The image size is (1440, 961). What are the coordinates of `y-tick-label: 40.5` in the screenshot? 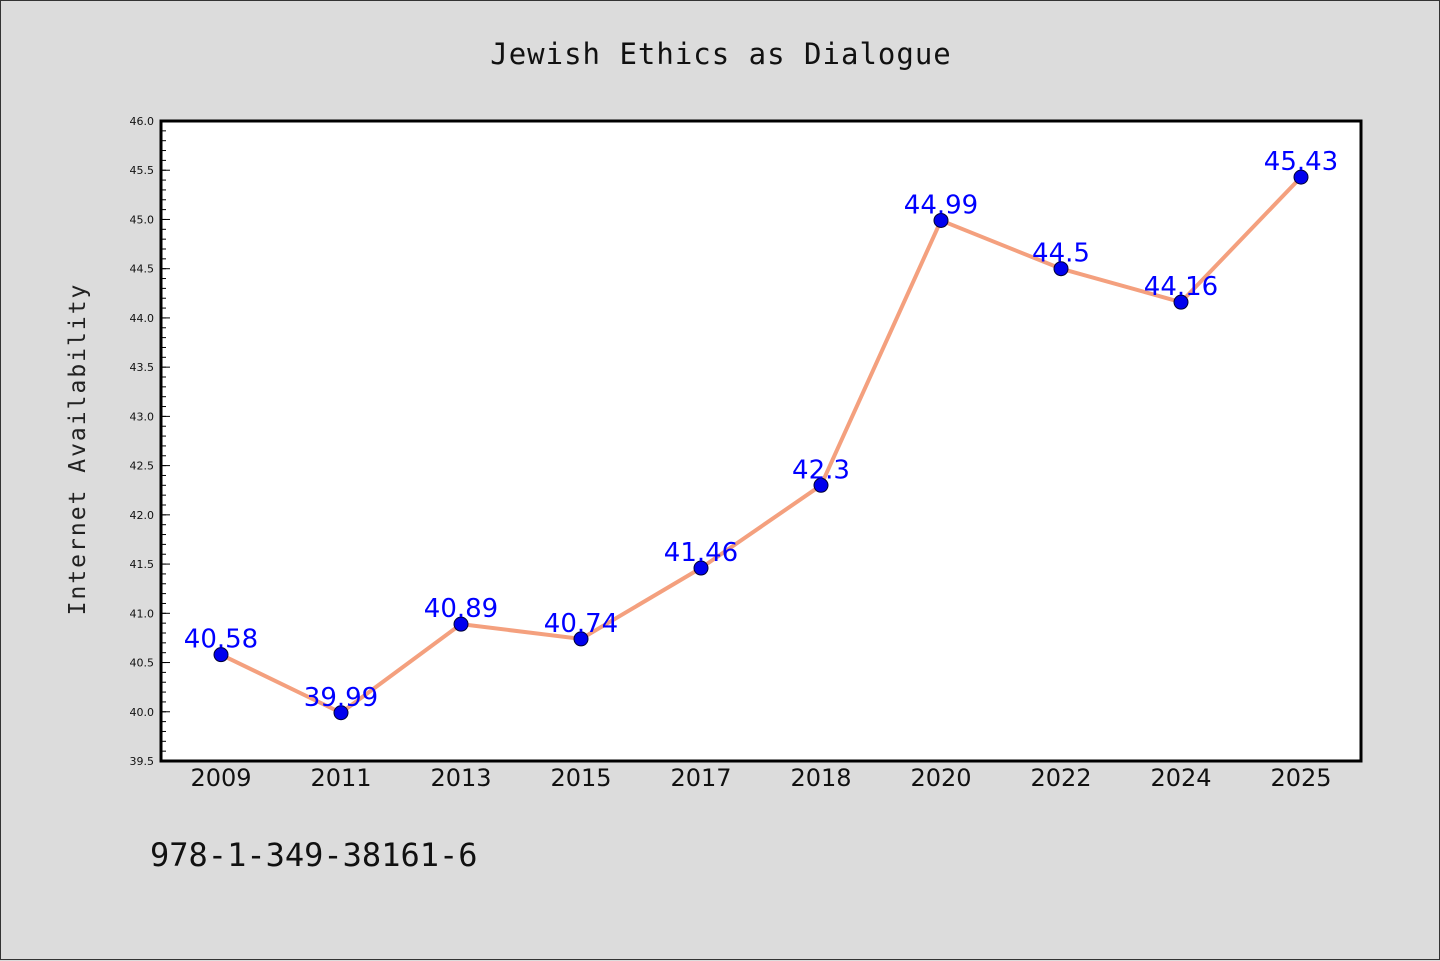 It's located at (142, 663).